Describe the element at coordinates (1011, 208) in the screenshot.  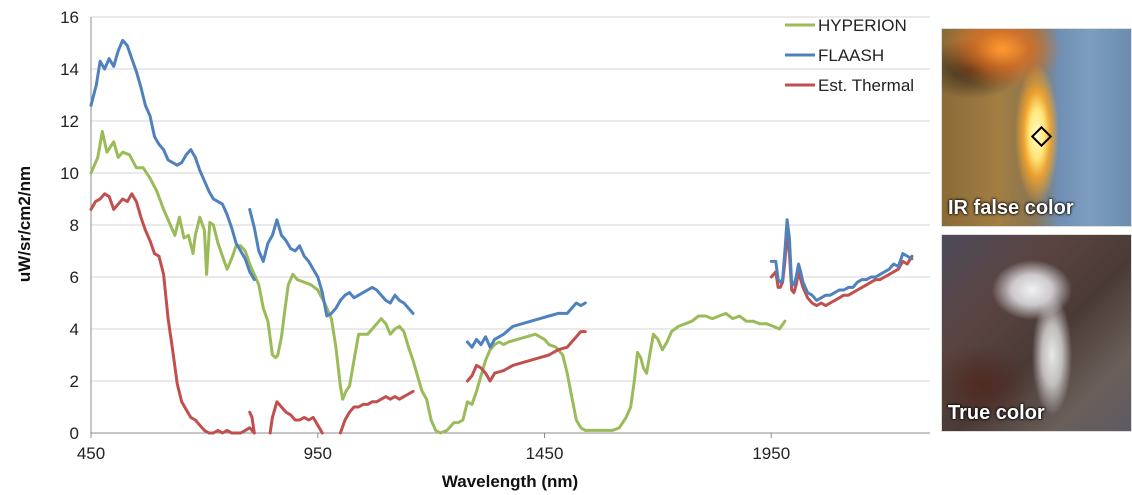
I see `ir-false-color-label: IR false color` at that location.